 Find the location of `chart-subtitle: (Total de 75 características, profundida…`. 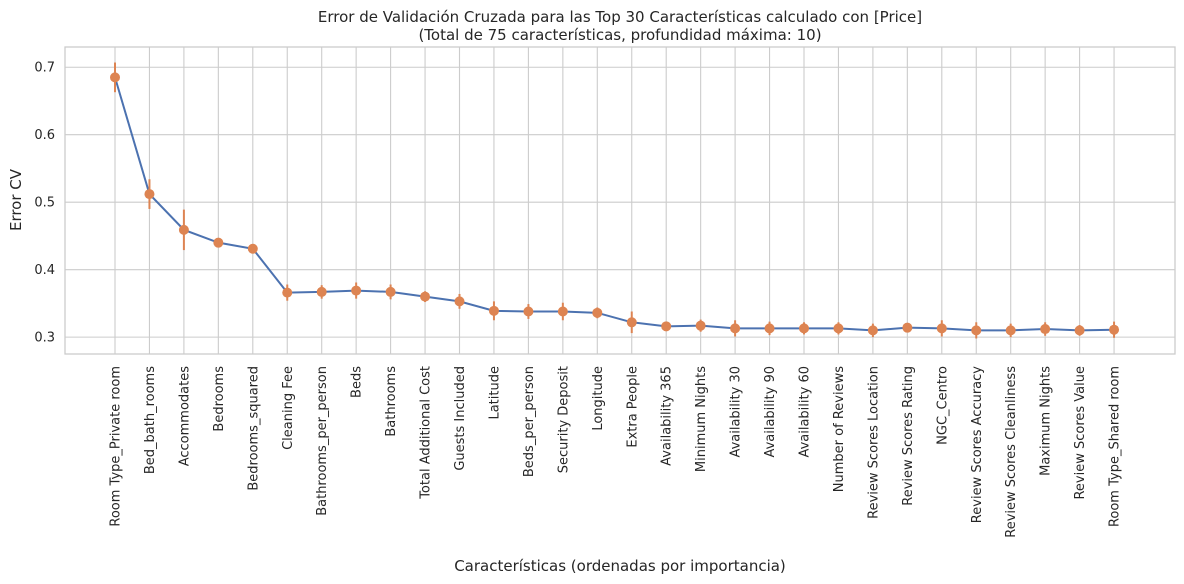

chart-subtitle: (Total de 75 características, profundida… is located at coordinates (619, 35).